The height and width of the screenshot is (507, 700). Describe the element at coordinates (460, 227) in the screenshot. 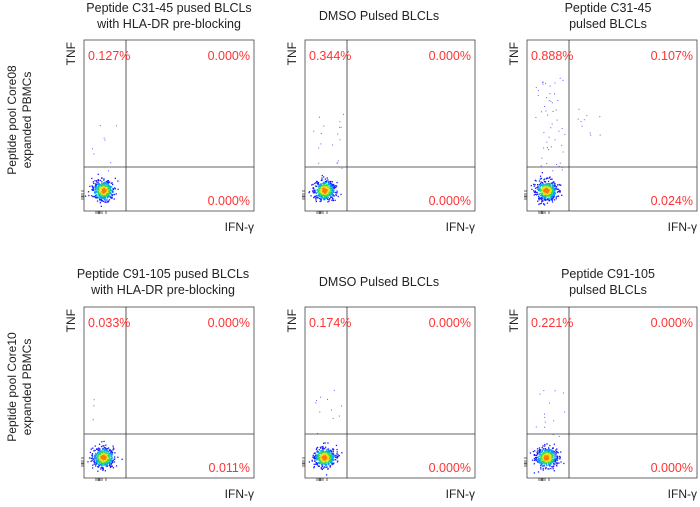

I see `x-axis-label: IFN-γ` at that location.